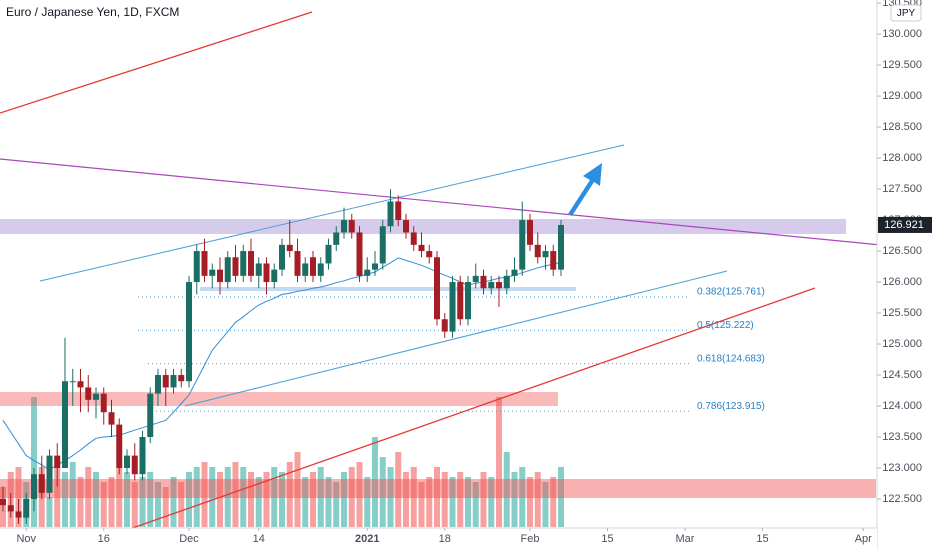  I want to click on volume-layer, so click(282, 462).